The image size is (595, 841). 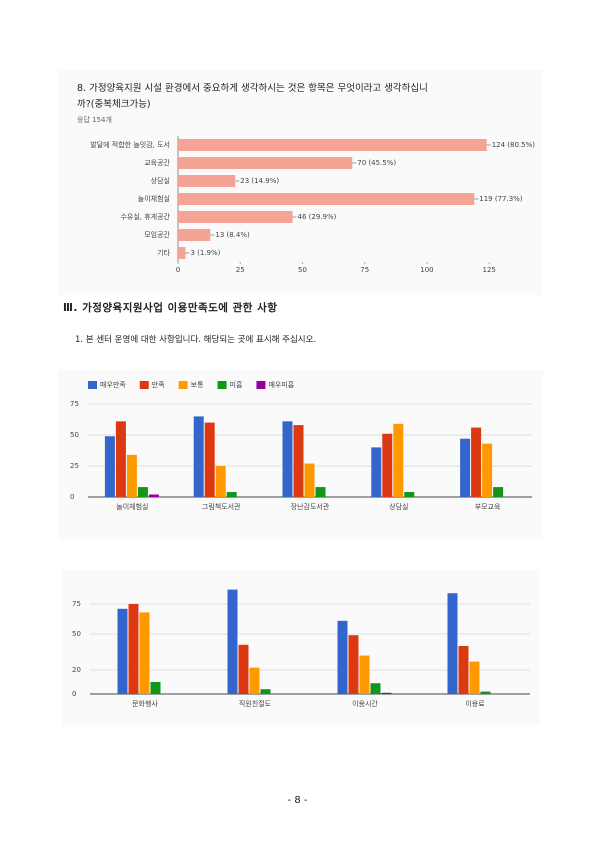 What do you see at coordinates (236, 384) in the screenshot?
I see `legend-label: 미흡` at bounding box center [236, 384].